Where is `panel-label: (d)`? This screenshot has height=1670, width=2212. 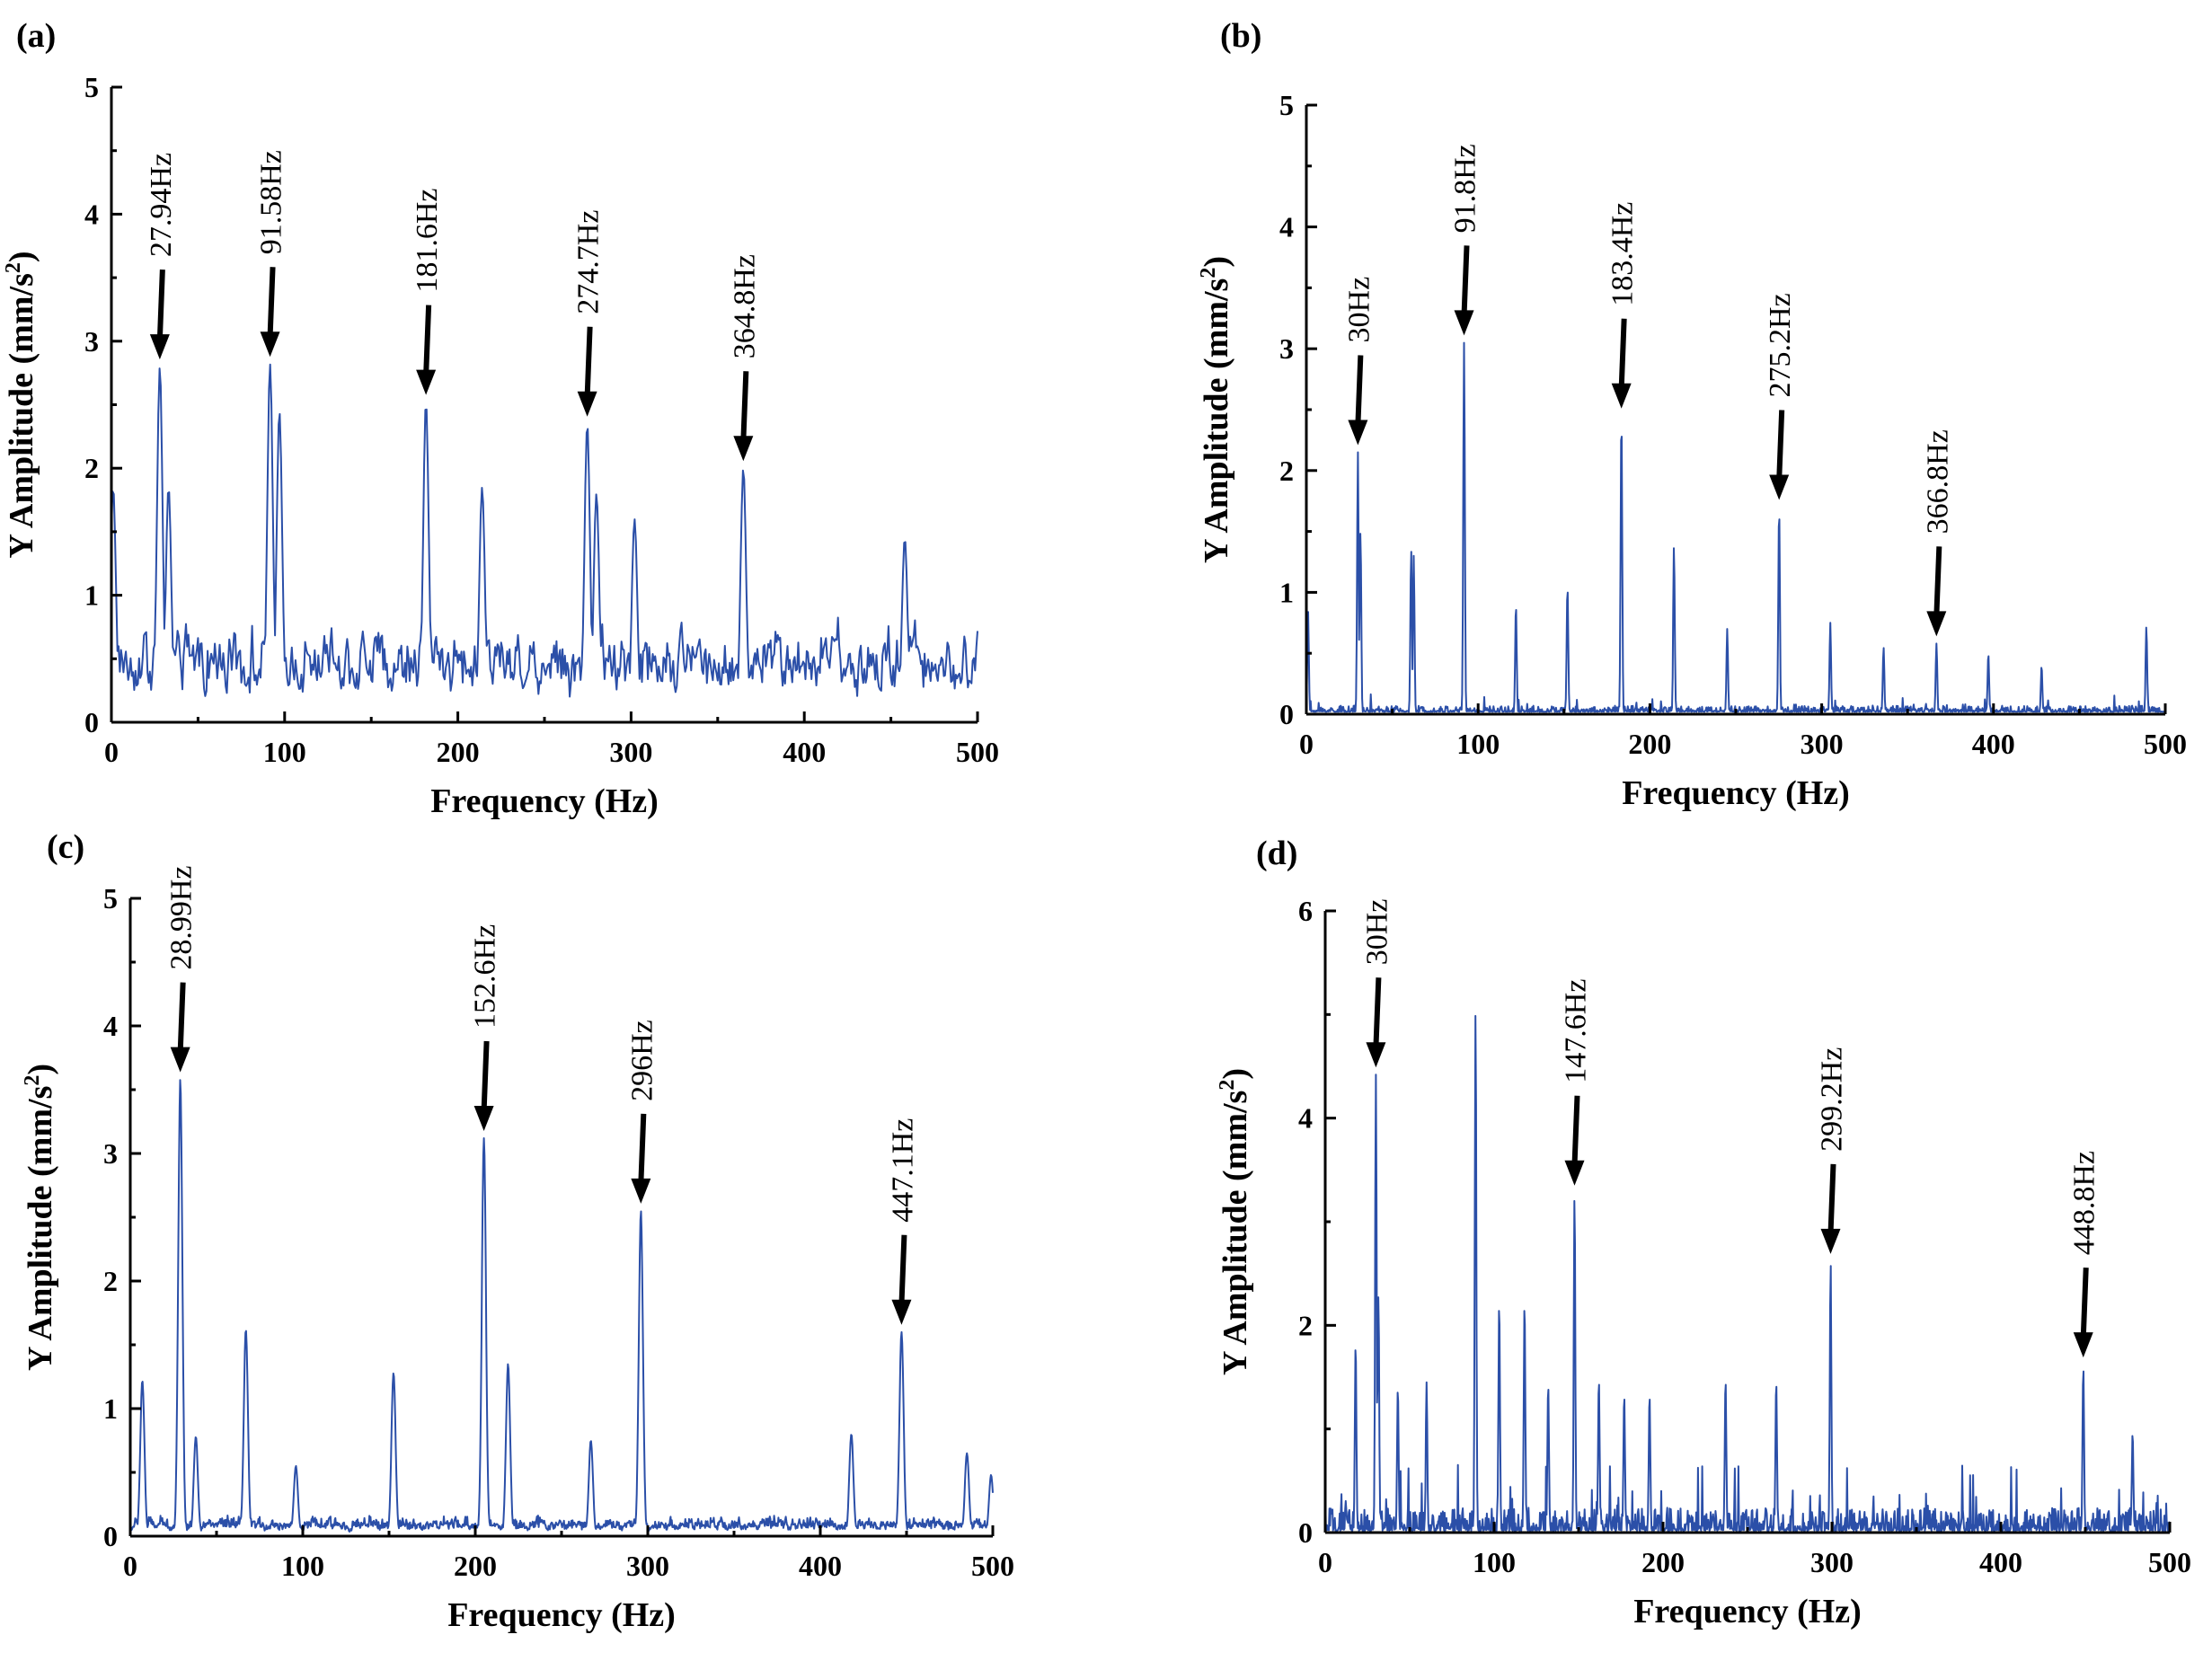 panel-label: (d) is located at coordinates (1276, 853).